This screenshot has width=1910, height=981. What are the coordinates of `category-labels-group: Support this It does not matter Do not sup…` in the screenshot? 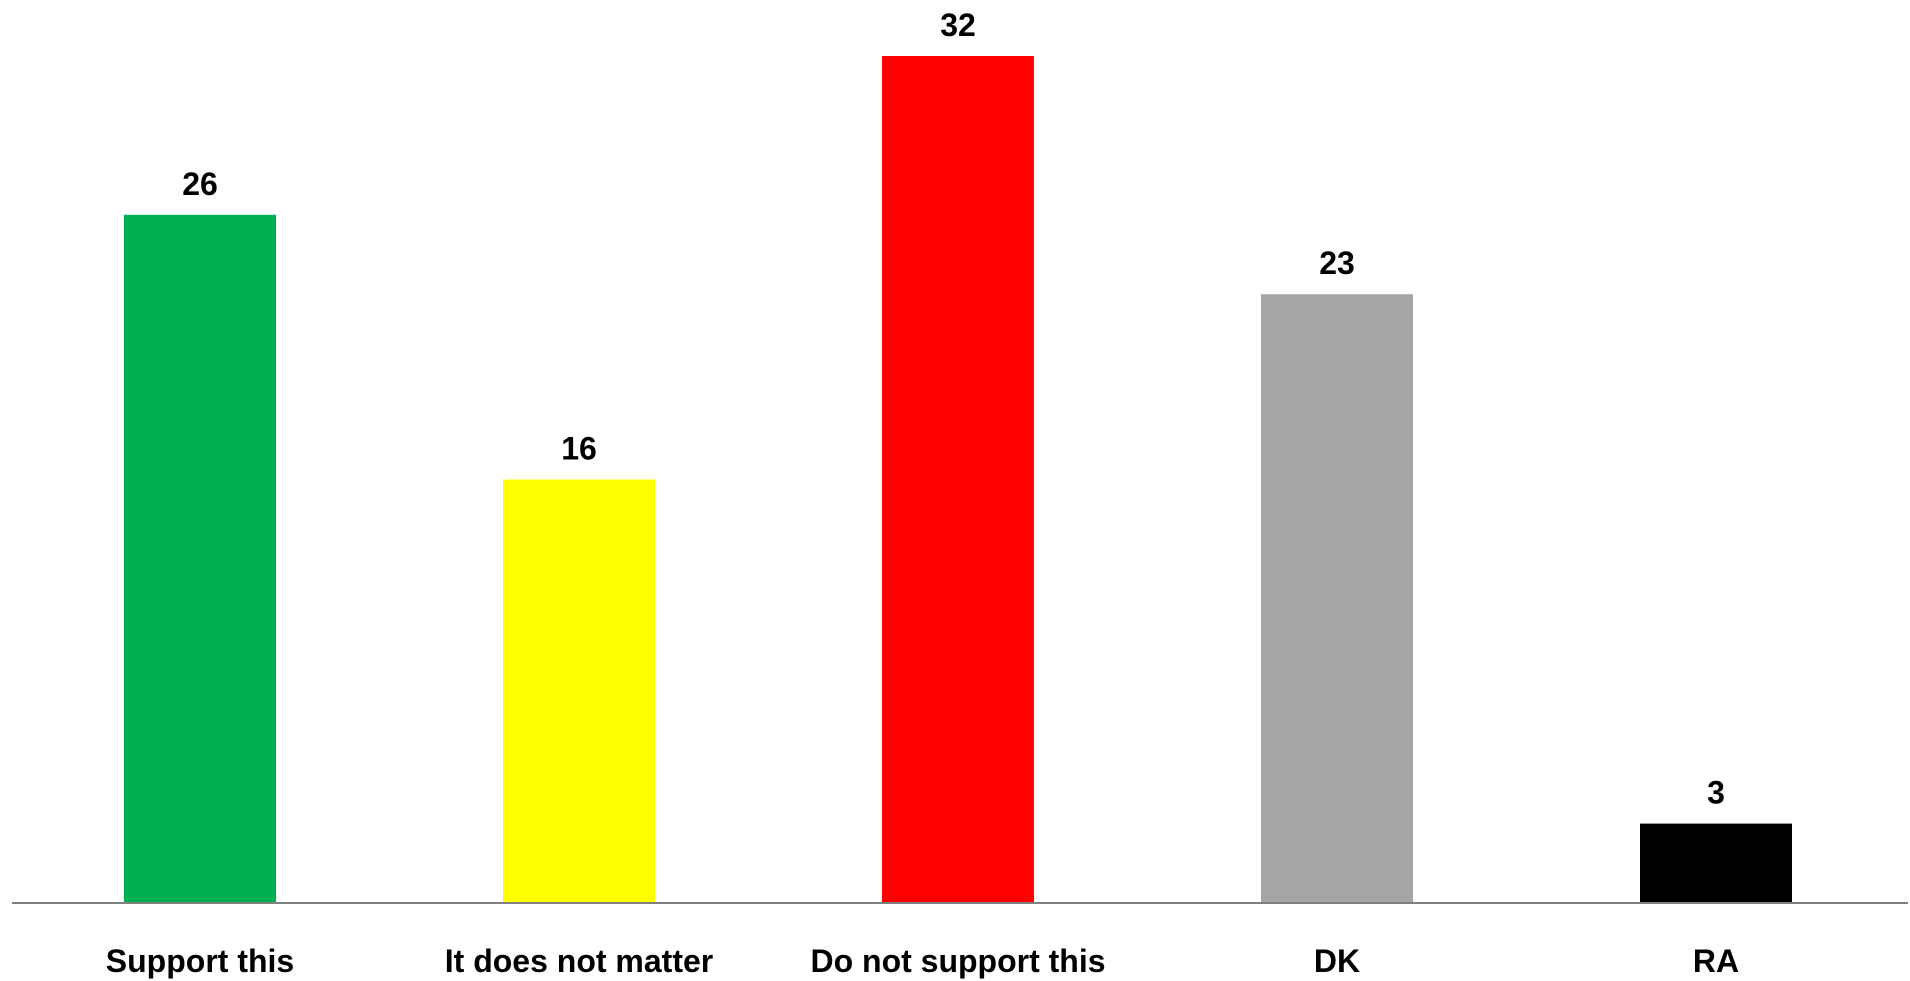 It's located at (922, 961).